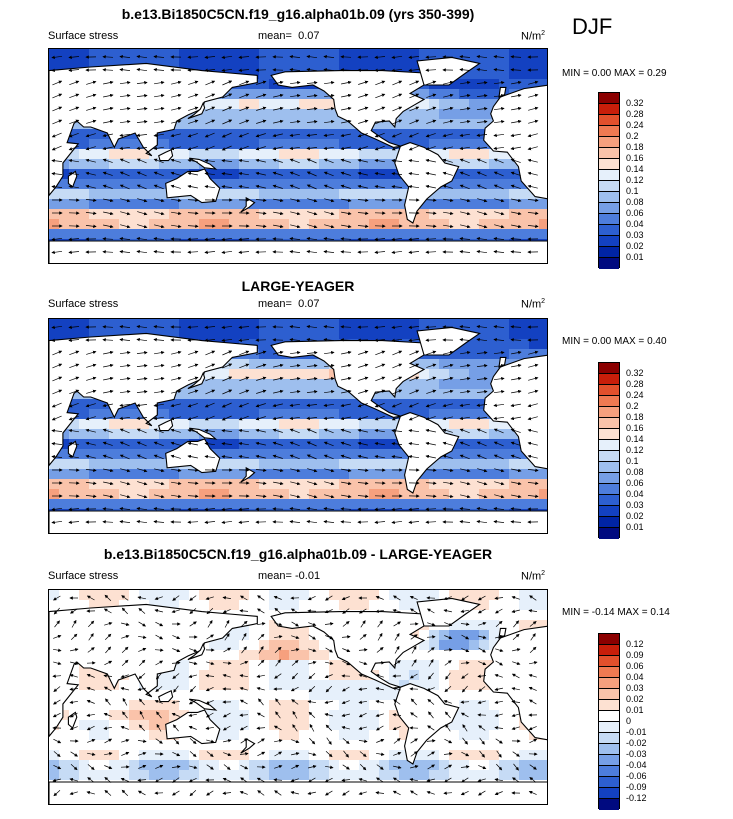  I want to click on colorbar-label: 0.24, so click(635, 125).